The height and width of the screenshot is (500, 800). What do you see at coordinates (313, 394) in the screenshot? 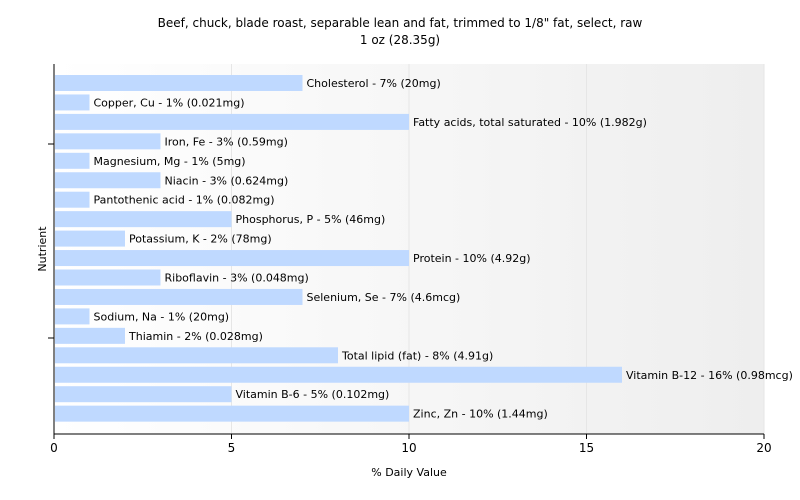
I see `bar-label: Vitamin B-6 - 5% (0.102mg)` at bounding box center [313, 394].